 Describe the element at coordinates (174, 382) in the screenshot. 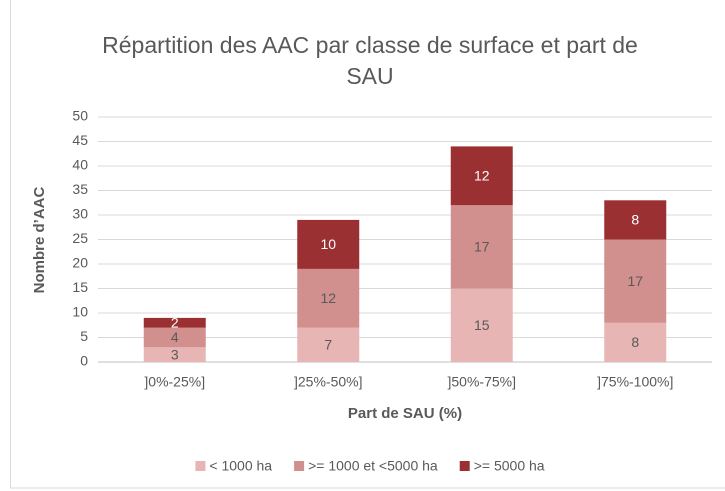

I see `x-tick-label: ]0%-25%]` at that location.